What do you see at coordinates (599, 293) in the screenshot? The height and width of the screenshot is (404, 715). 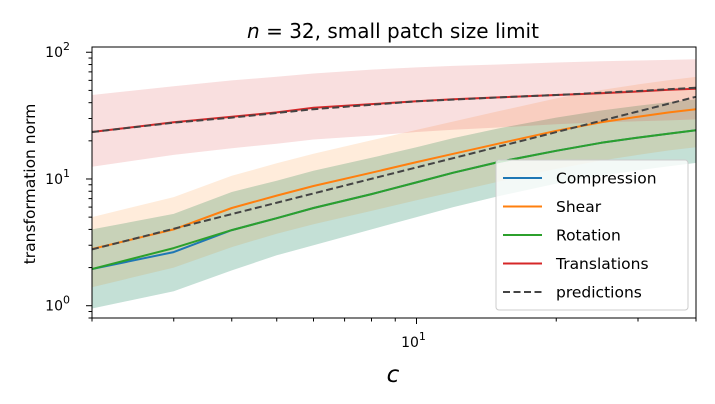 I see `legend-label-predictions: predictions` at bounding box center [599, 293].